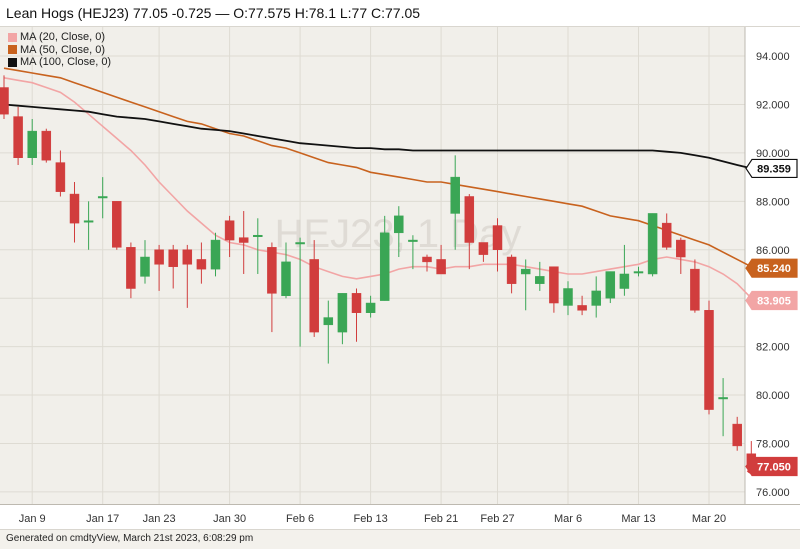 The height and width of the screenshot is (549, 800). I want to click on ma100-line, so click(377, 136).